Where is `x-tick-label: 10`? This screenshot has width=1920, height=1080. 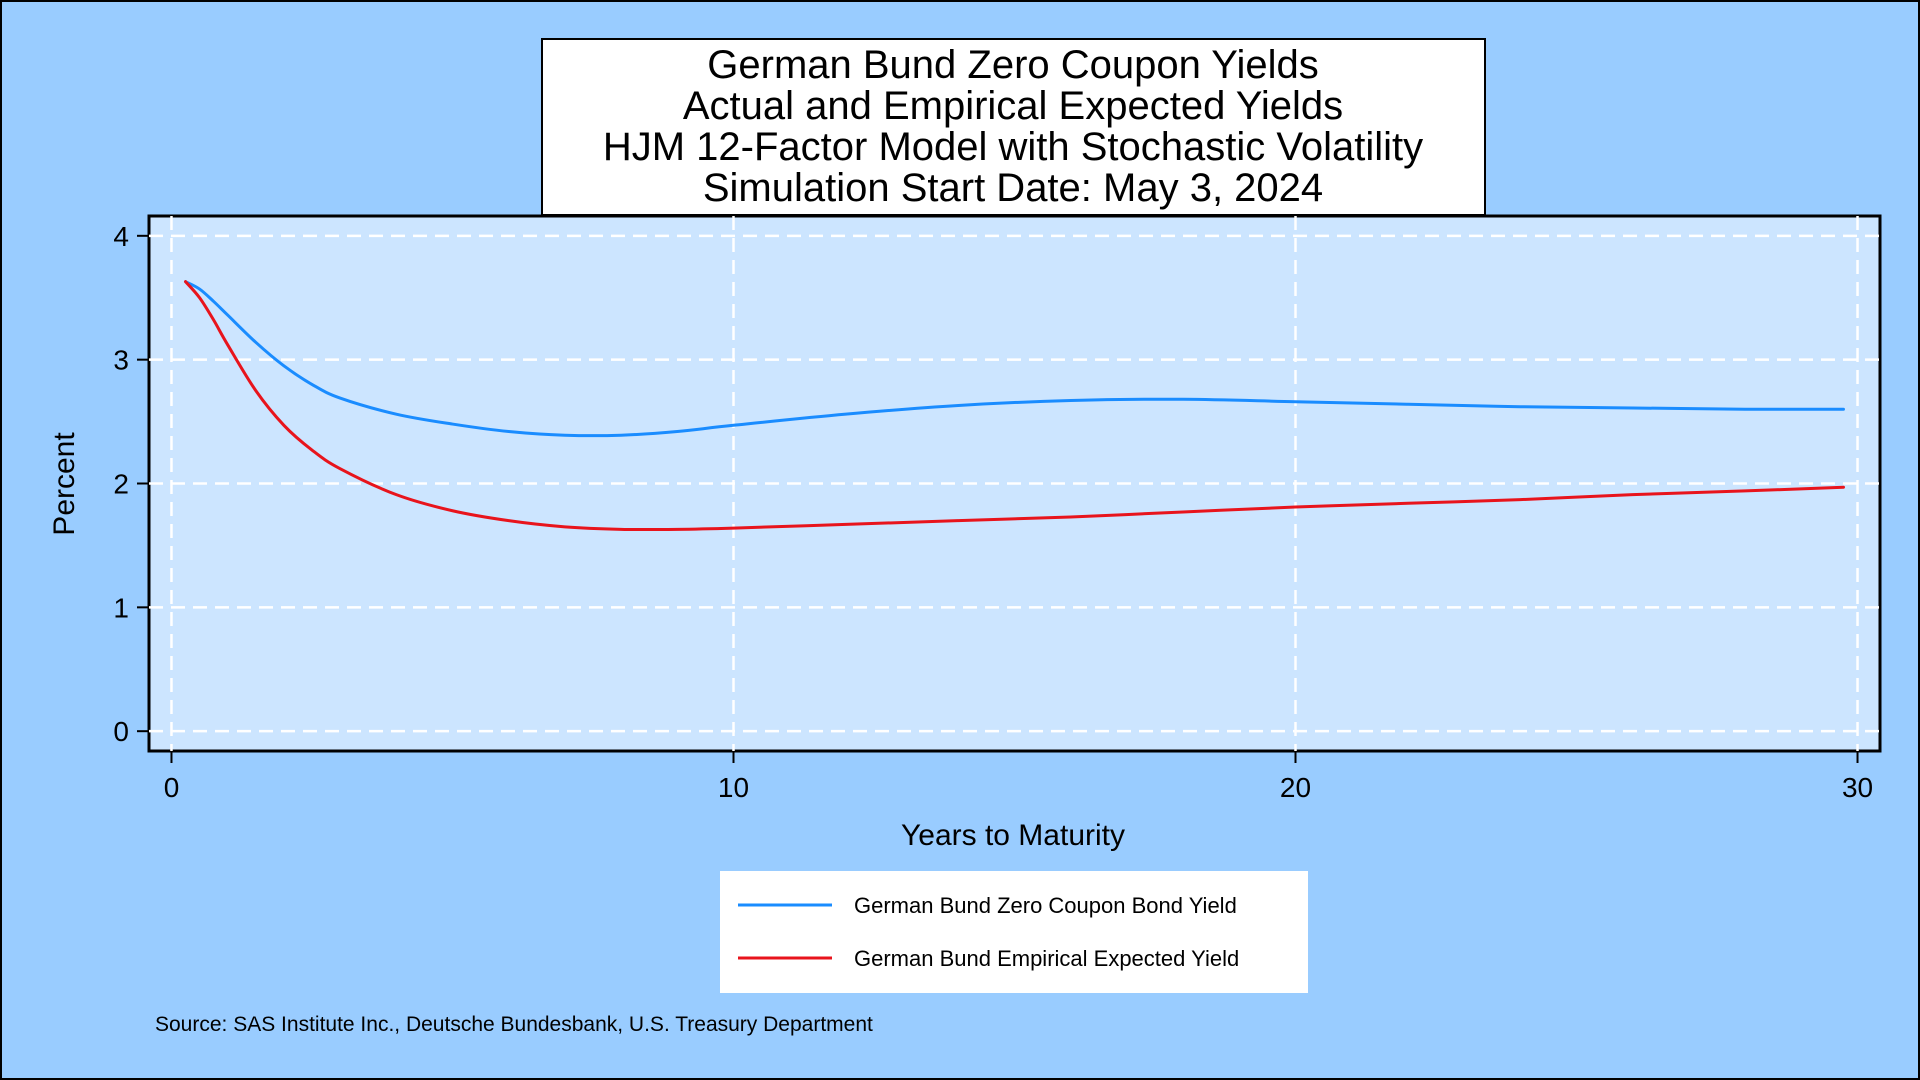 x-tick-label: 10 is located at coordinates (733, 787).